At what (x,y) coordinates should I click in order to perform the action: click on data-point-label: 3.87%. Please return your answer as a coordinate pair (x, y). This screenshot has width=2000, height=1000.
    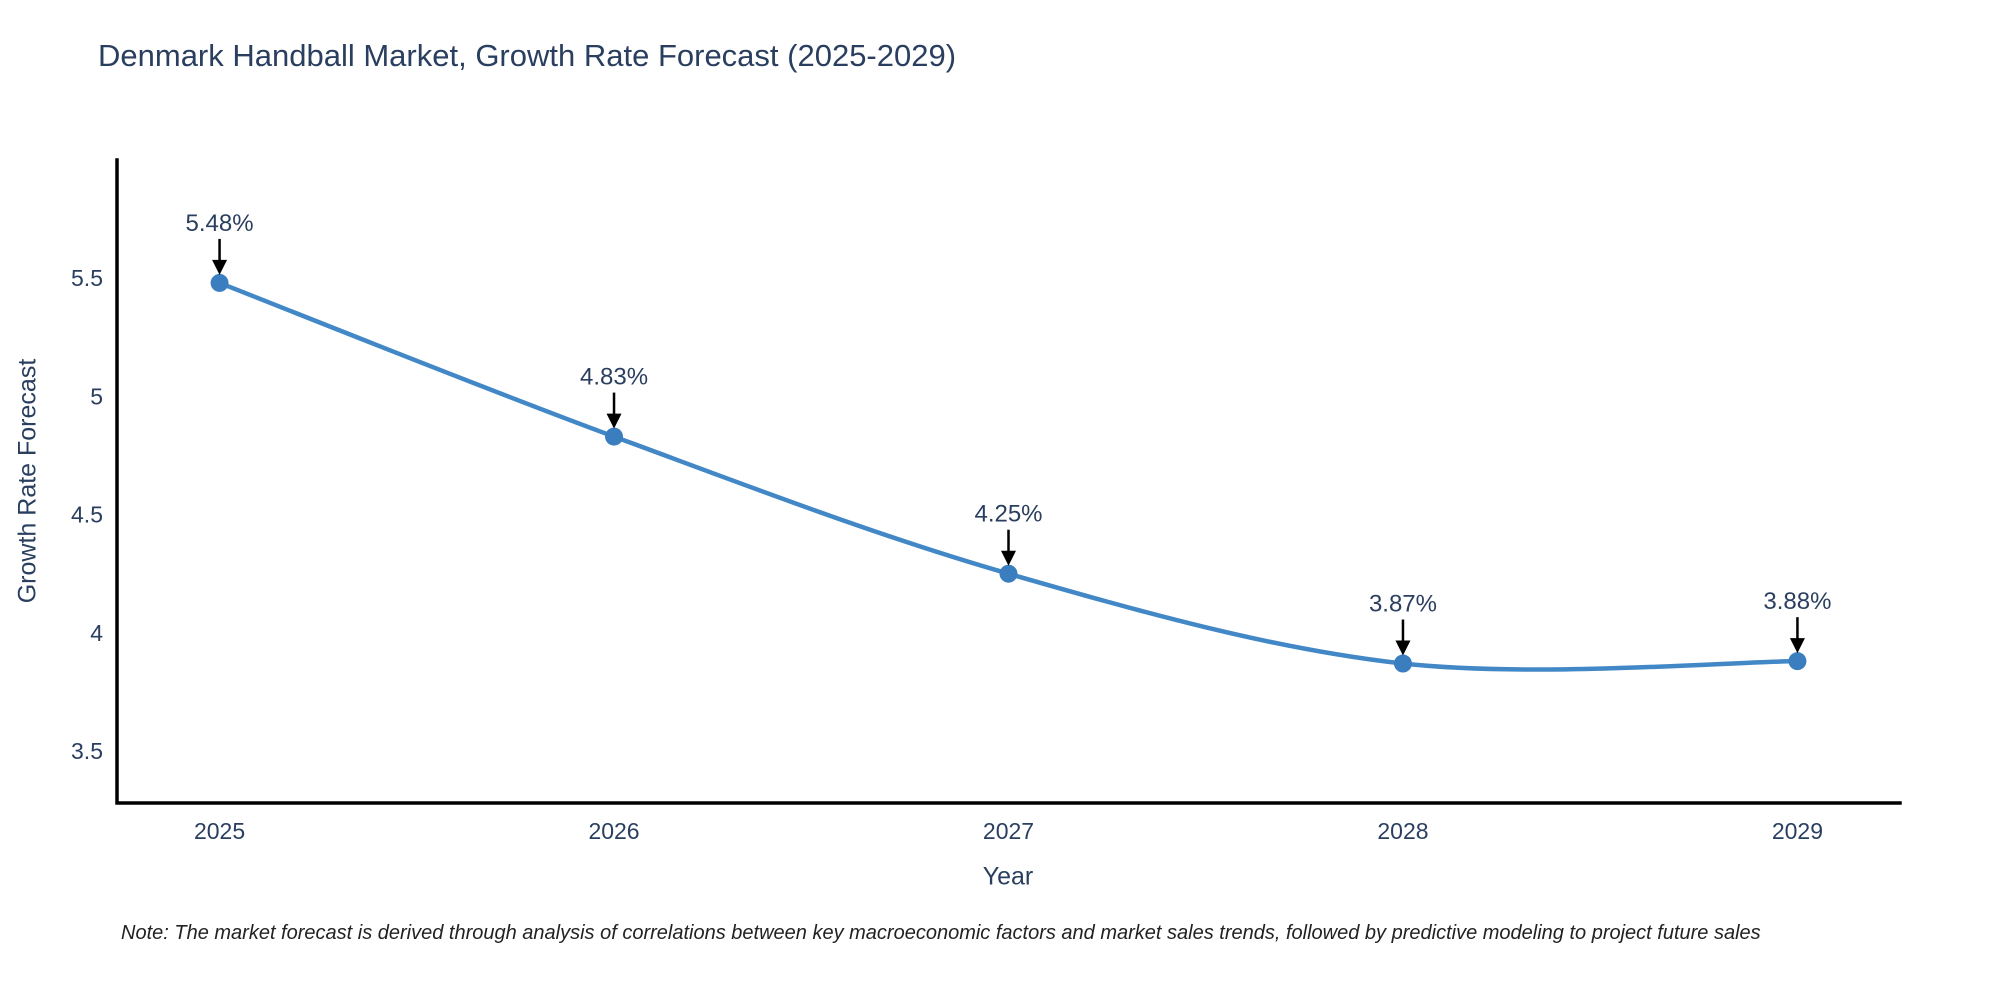
    Looking at the image, I should click on (1403, 604).